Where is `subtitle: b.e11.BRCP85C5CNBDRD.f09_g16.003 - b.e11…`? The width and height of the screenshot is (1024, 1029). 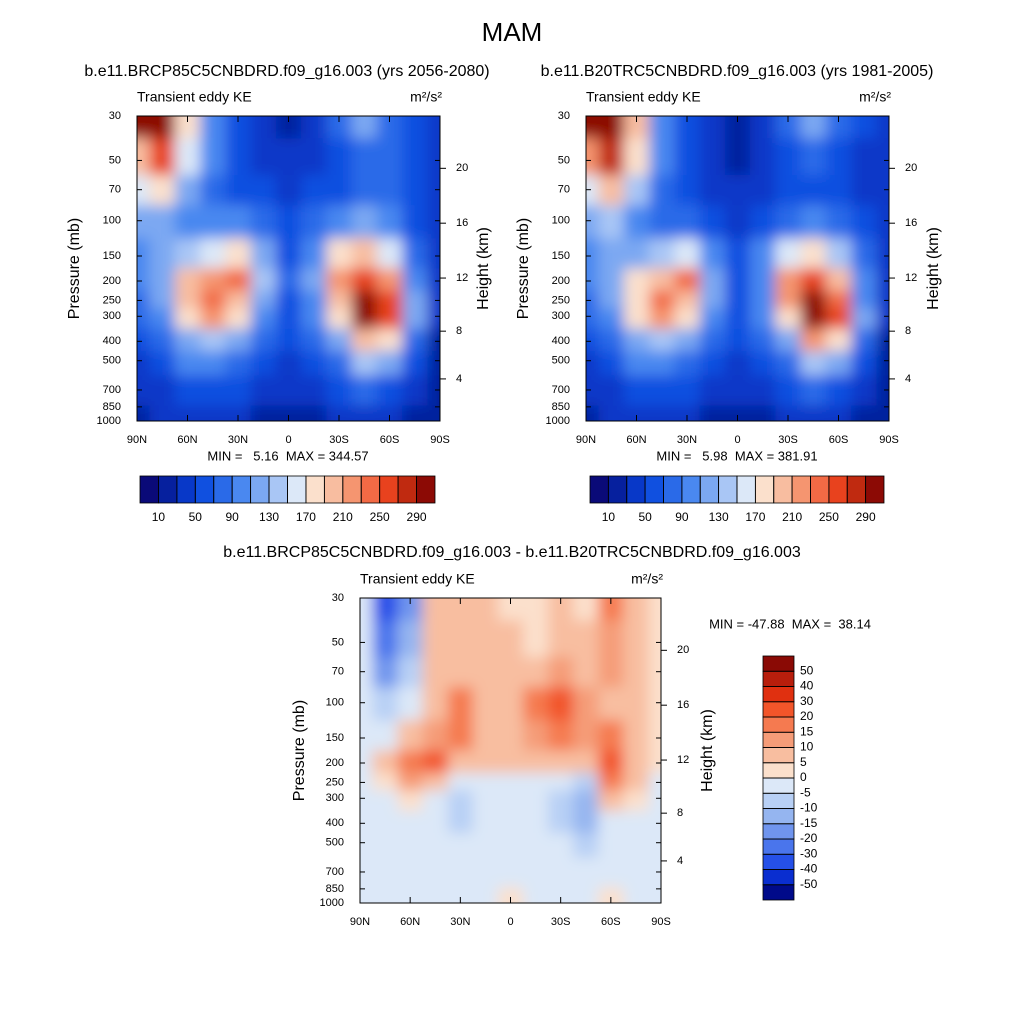 subtitle: b.e11.BRCP85C5CNBDRD.f09_g16.003 - b.e11… is located at coordinates (512, 552).